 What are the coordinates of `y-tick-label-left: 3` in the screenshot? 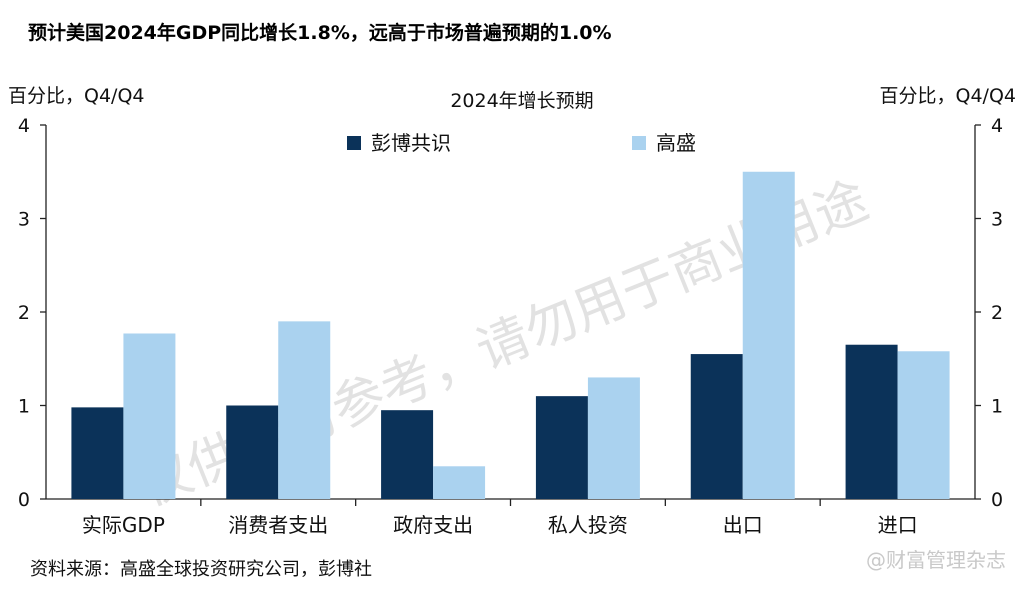 It's located at (24, 220).